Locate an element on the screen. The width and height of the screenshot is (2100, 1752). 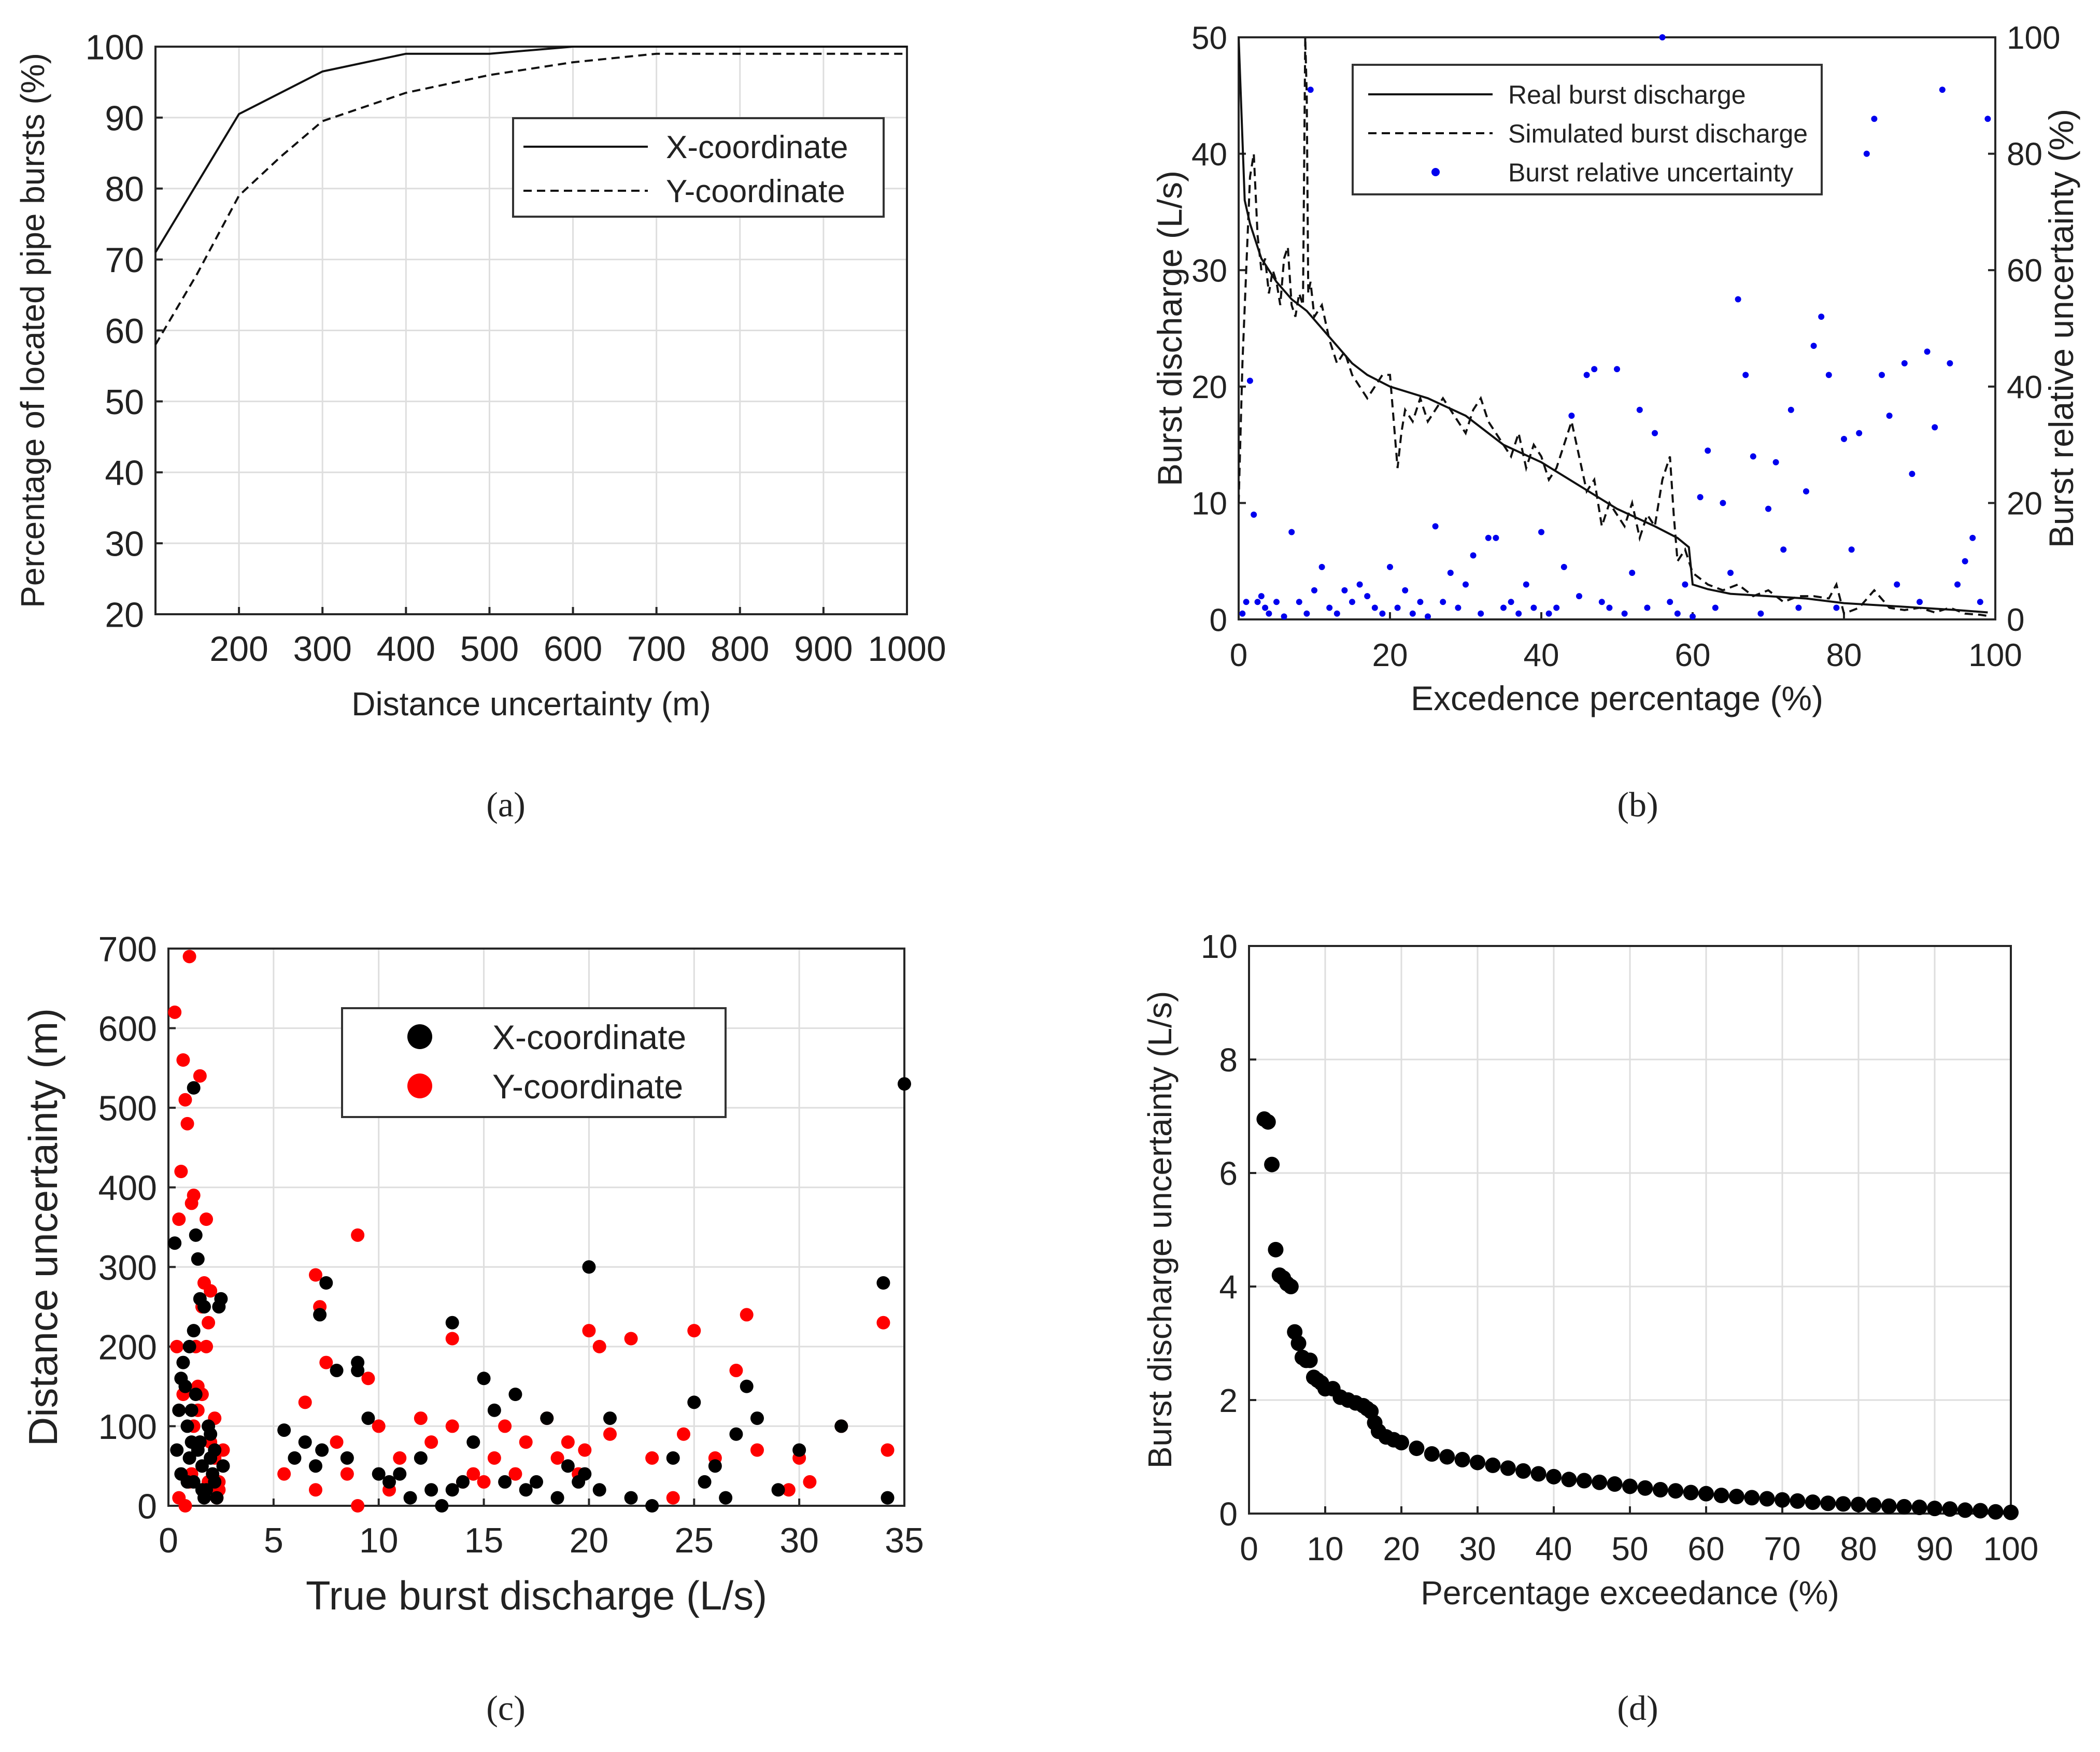
y-right-tick-label: 20 is located at coordinates (2025, 503).